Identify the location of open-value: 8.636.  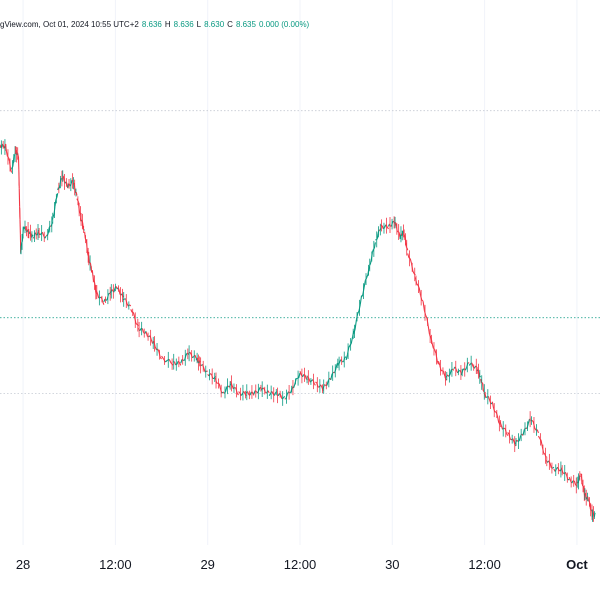
(152, 24).